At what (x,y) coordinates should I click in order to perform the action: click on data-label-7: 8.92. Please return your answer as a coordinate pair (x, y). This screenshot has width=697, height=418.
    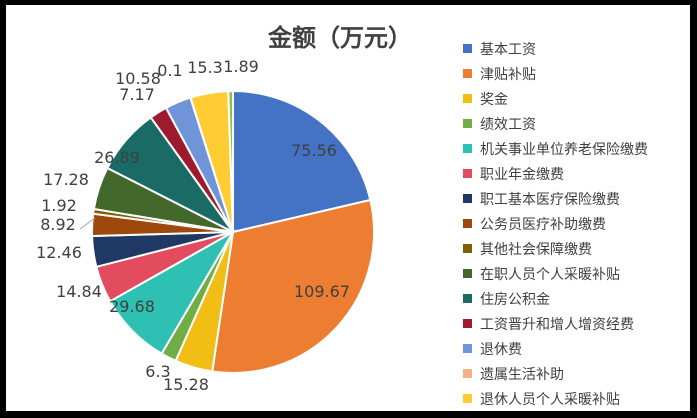
    Looking at the image, I should click on (58, 224).